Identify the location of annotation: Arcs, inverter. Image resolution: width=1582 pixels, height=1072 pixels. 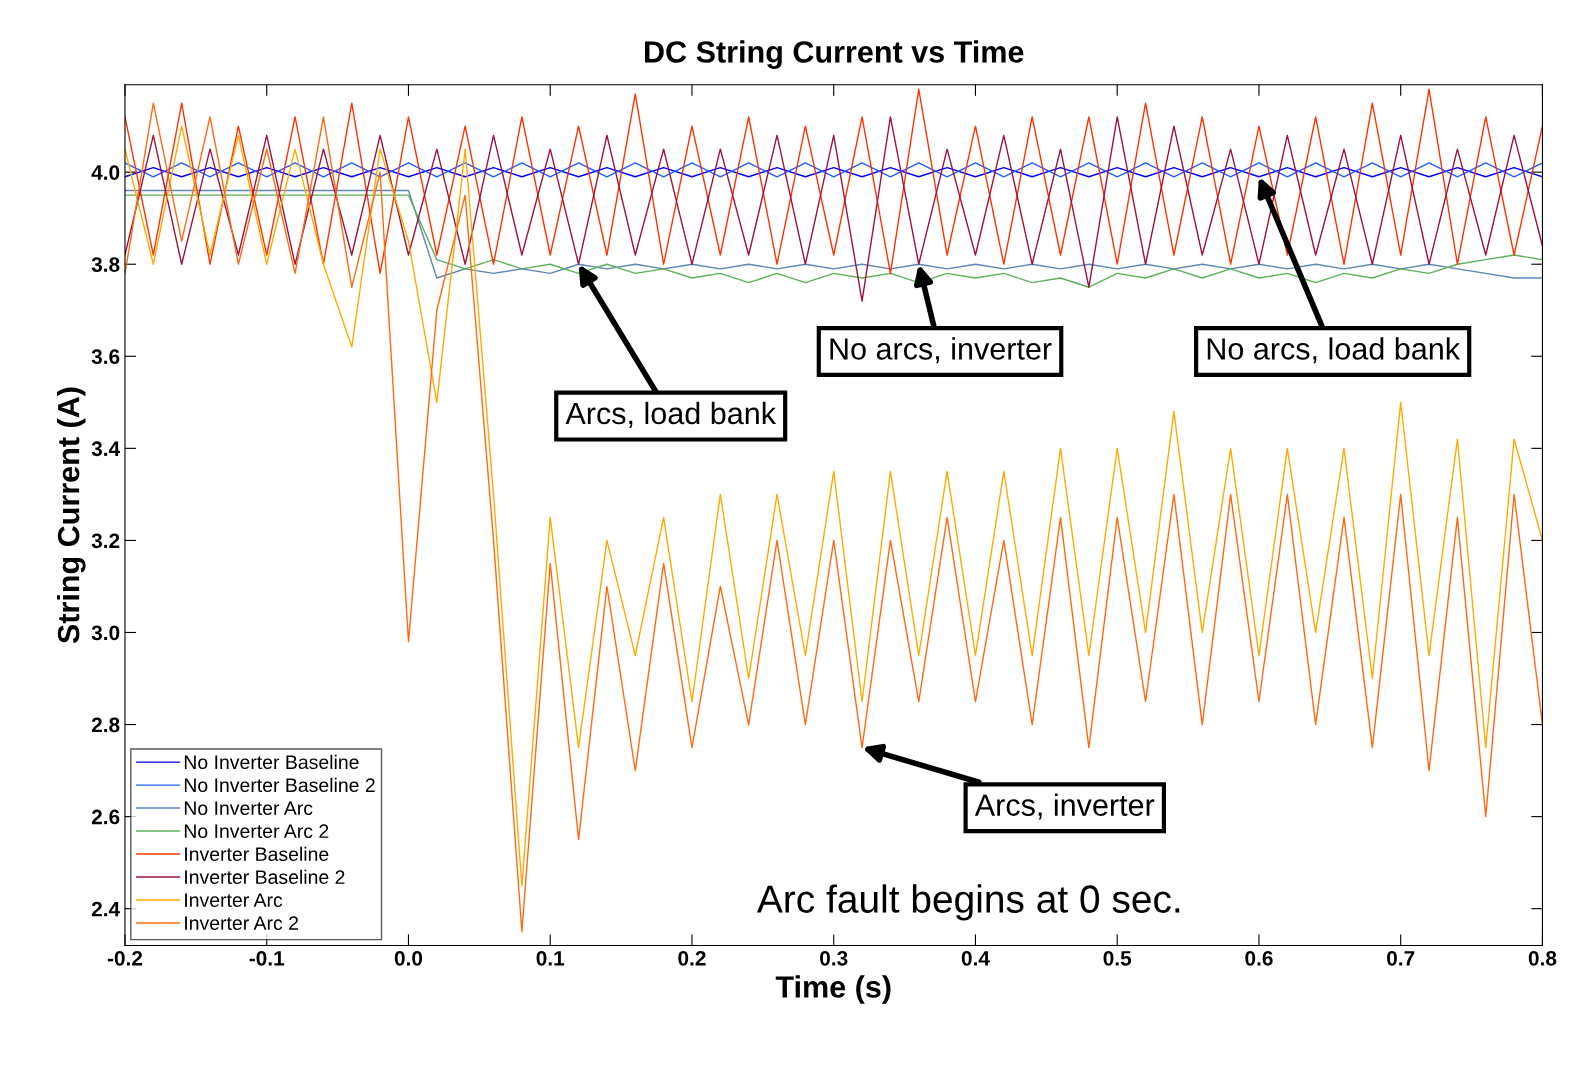
(1064, 806).